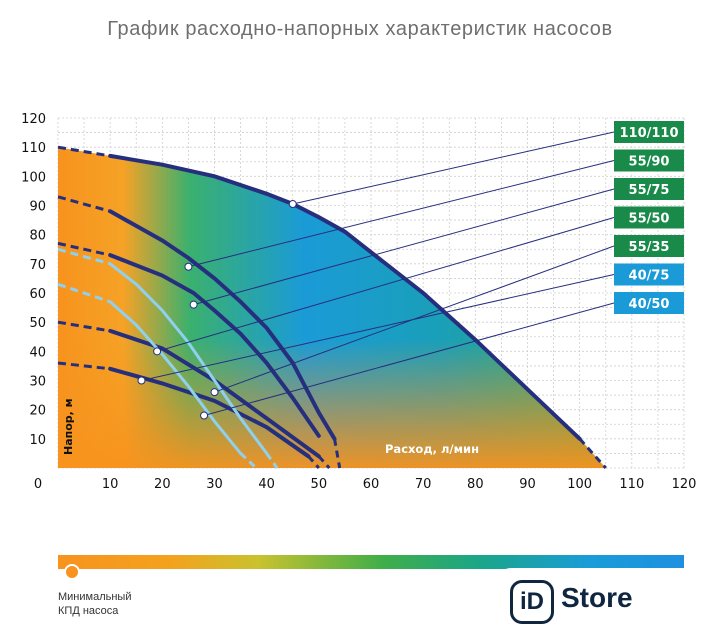 This screenshot has height=640, width=720. What do you see at coordinates (95, 597) in the screenshot?
I see `min-efficiency-line1: Минимальный` at bounding box center [95, 597].